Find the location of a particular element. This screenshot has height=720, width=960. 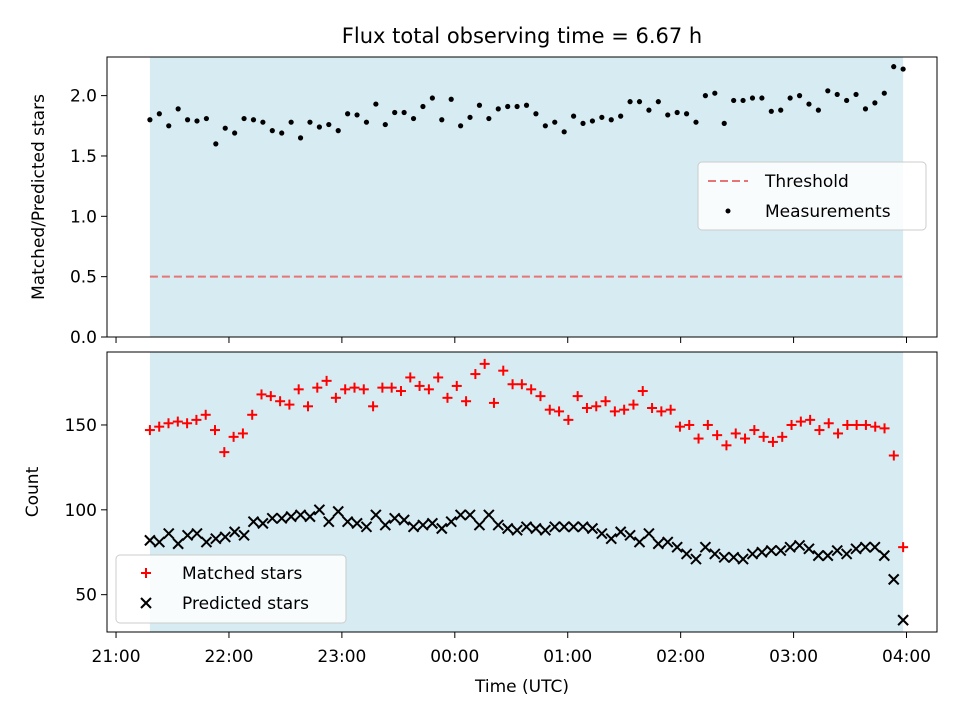

ratio-y-tick-label: 0.5 is located at coordinates (83, 278).